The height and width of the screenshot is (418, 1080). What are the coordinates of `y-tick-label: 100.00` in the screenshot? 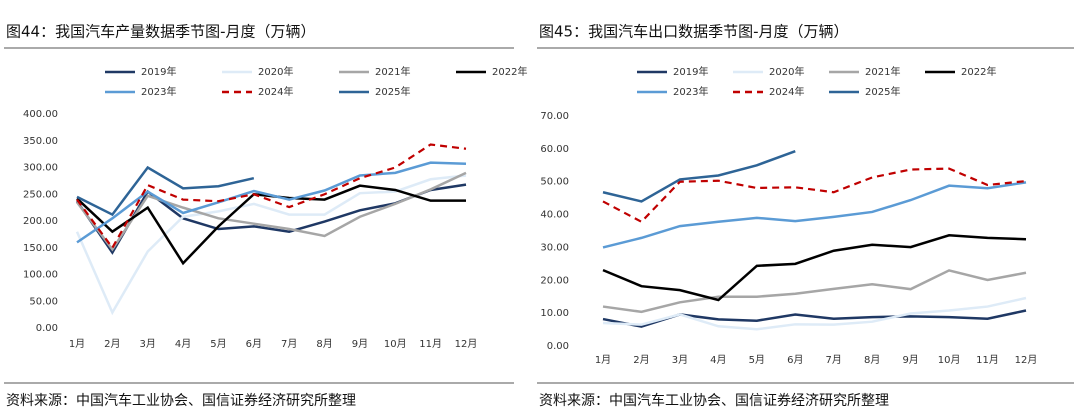 It's located at (40, 275).